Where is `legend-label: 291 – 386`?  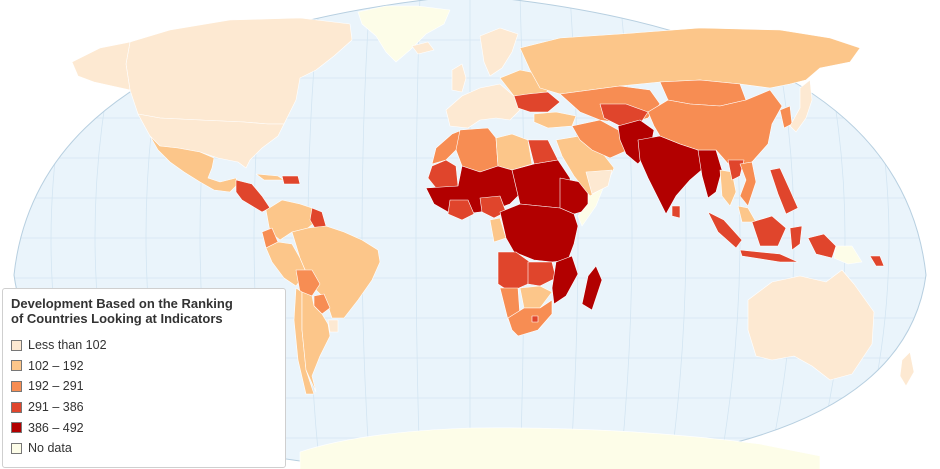 legend-label: 291 – 386 is located at coordinates (56, 407).